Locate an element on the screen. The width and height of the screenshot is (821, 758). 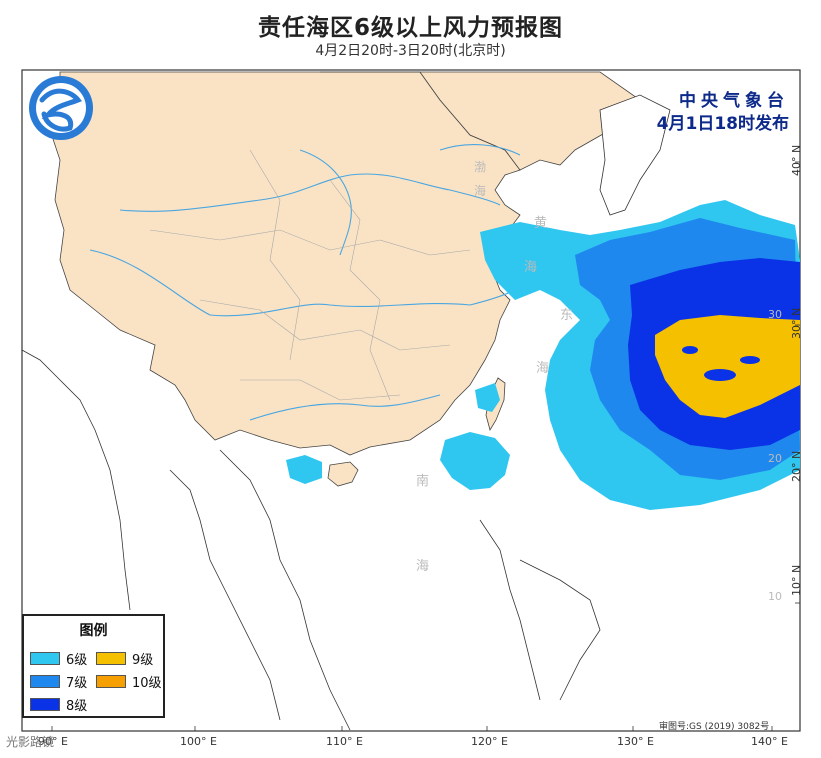
lon-label-100: 100° E is located at coordinates (198, 741).